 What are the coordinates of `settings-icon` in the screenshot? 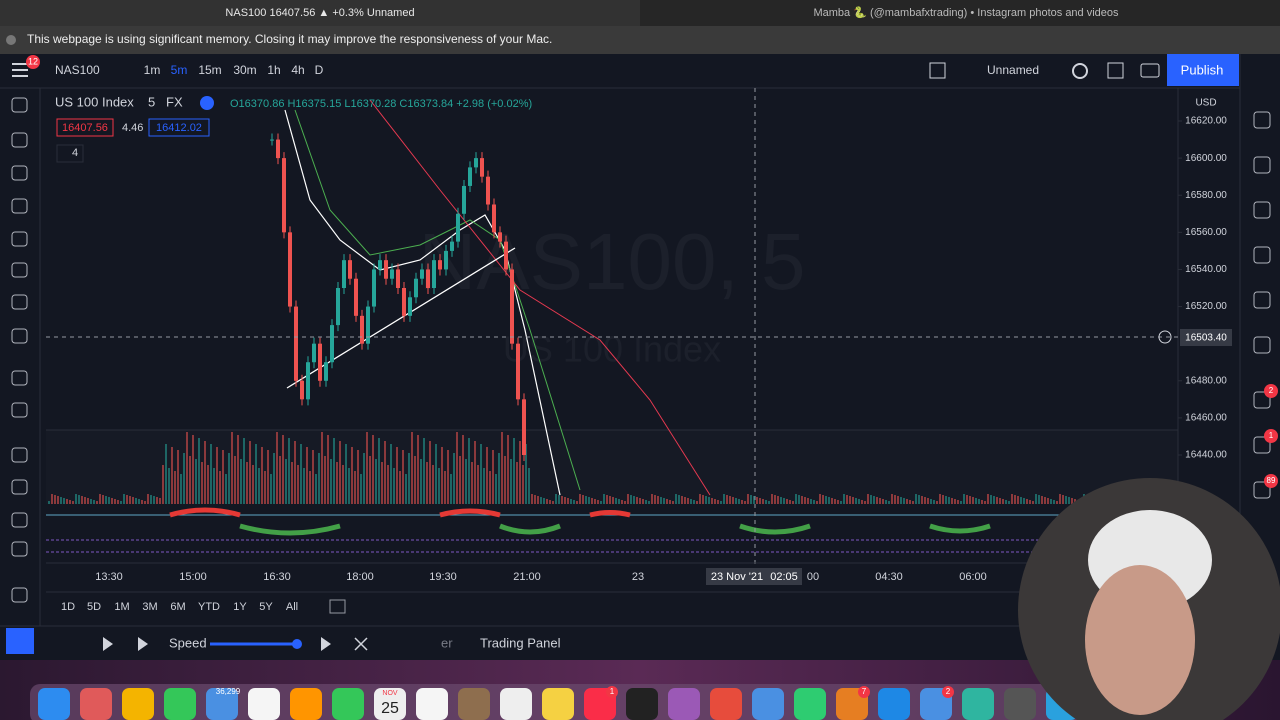 It's located at (1080, 71).